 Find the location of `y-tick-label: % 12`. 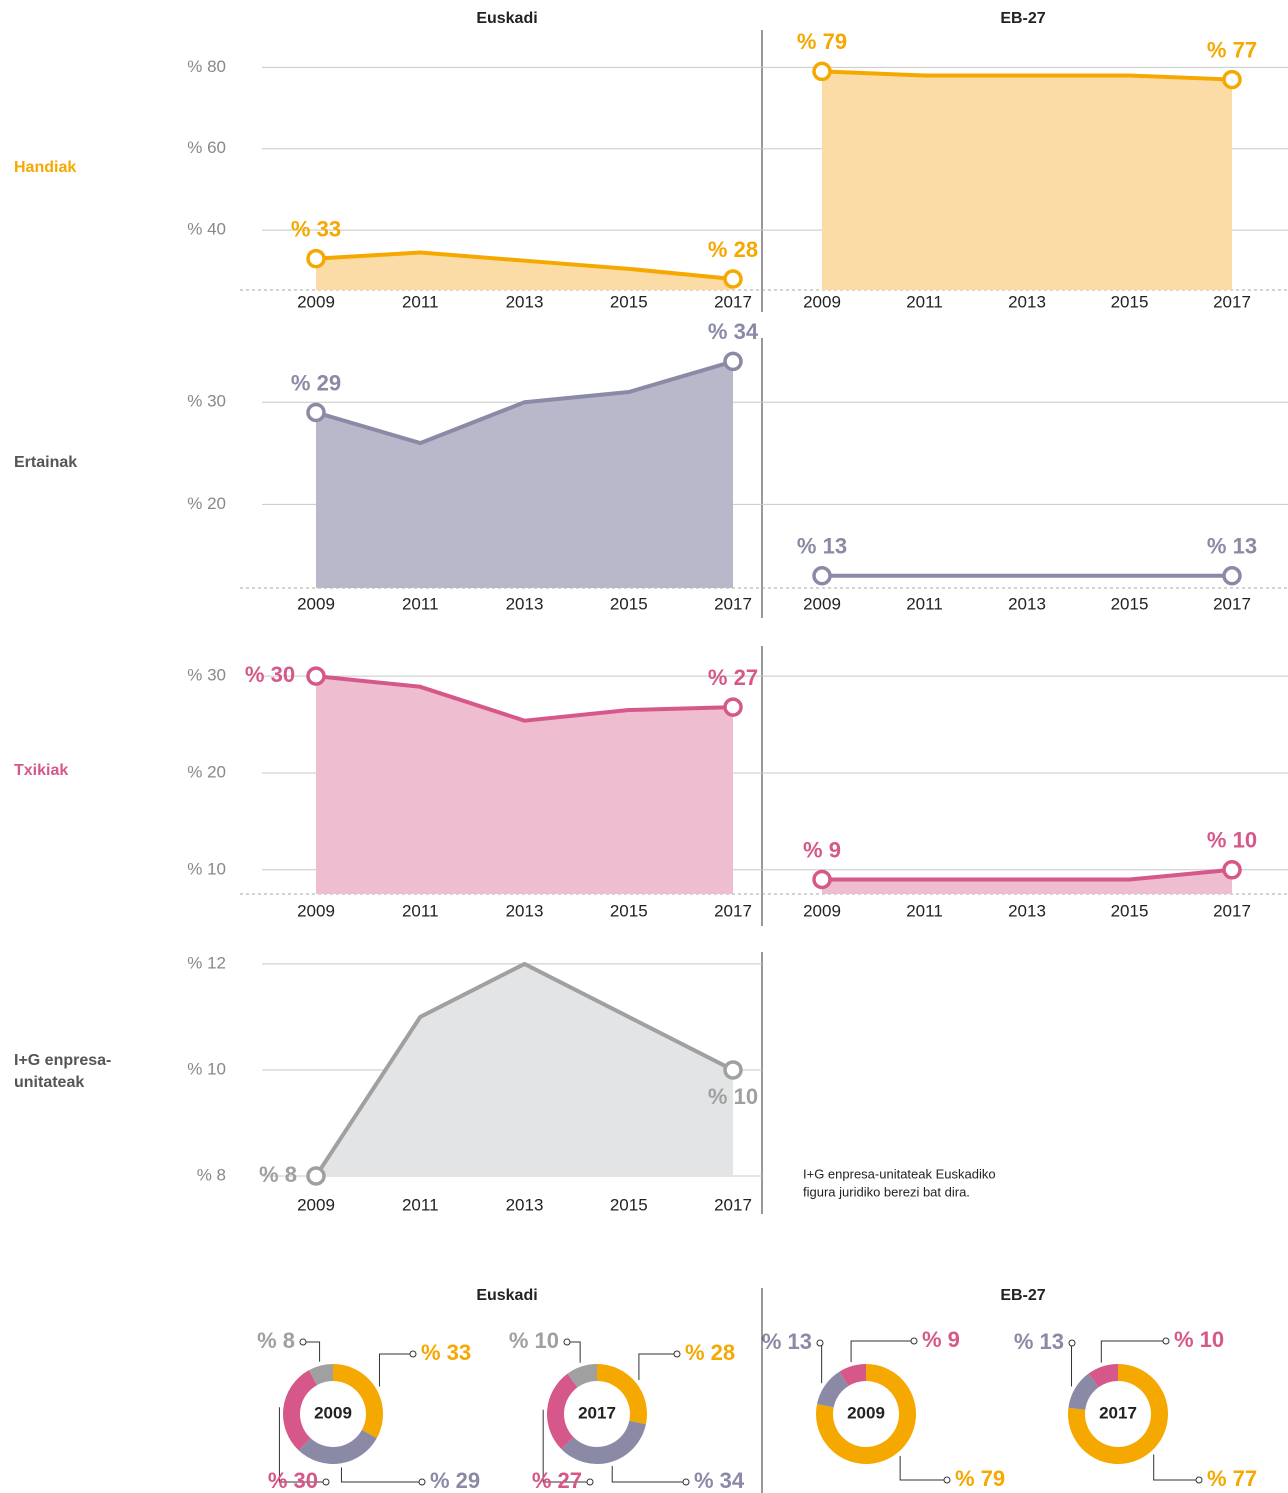

y-tick-label: % 12 is located at coordinates (206, 962).